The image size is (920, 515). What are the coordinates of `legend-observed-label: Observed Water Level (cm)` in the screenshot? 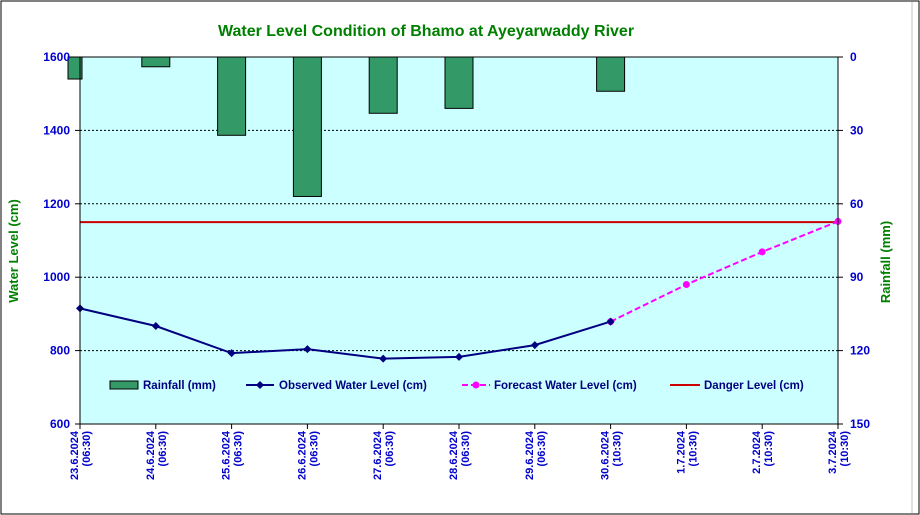 It's located at (353, 386).